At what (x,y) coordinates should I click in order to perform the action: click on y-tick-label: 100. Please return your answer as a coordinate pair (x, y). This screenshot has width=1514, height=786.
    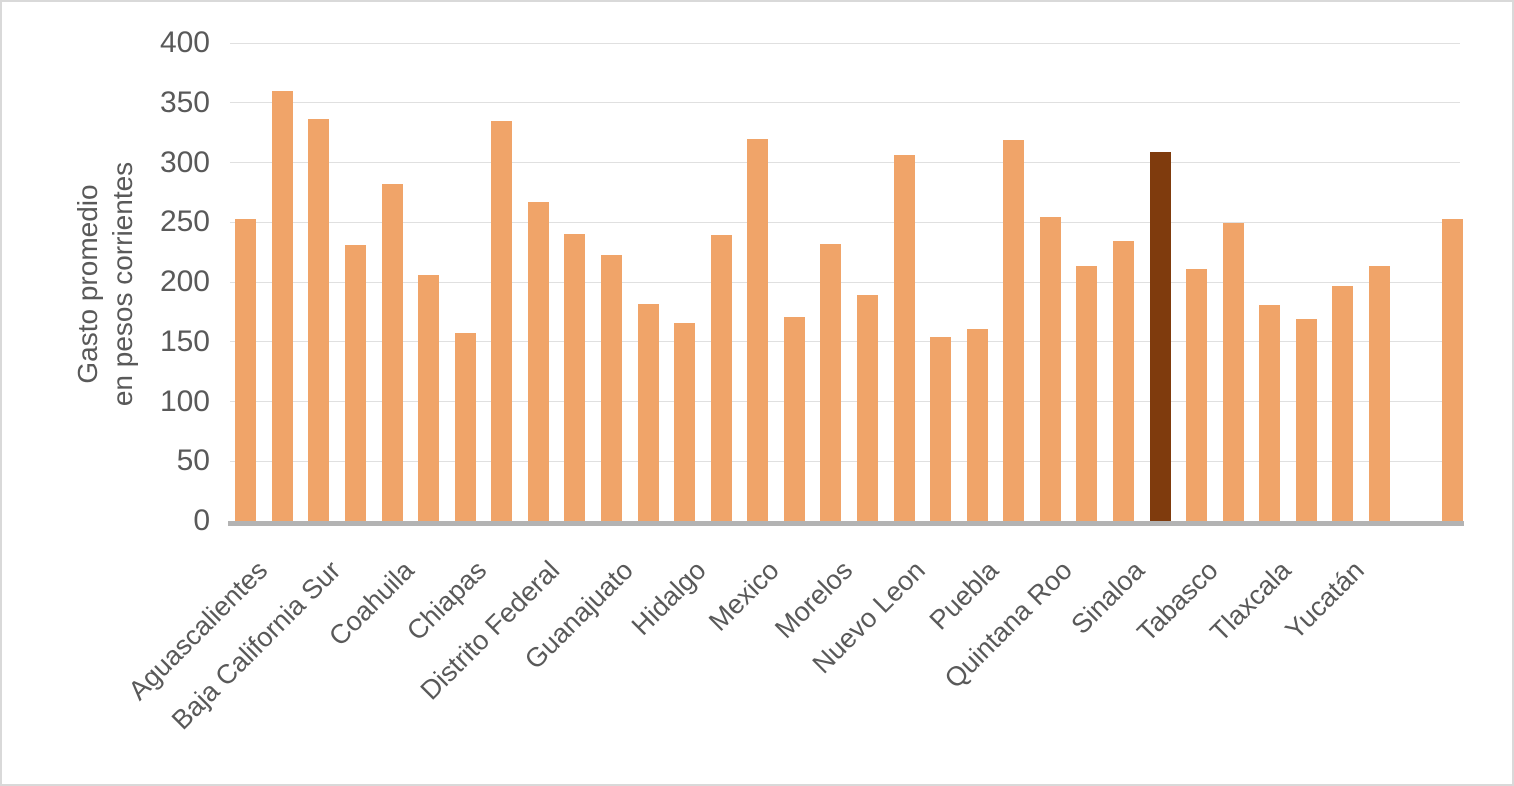
    Looking at the image, I should click on (184, 401).